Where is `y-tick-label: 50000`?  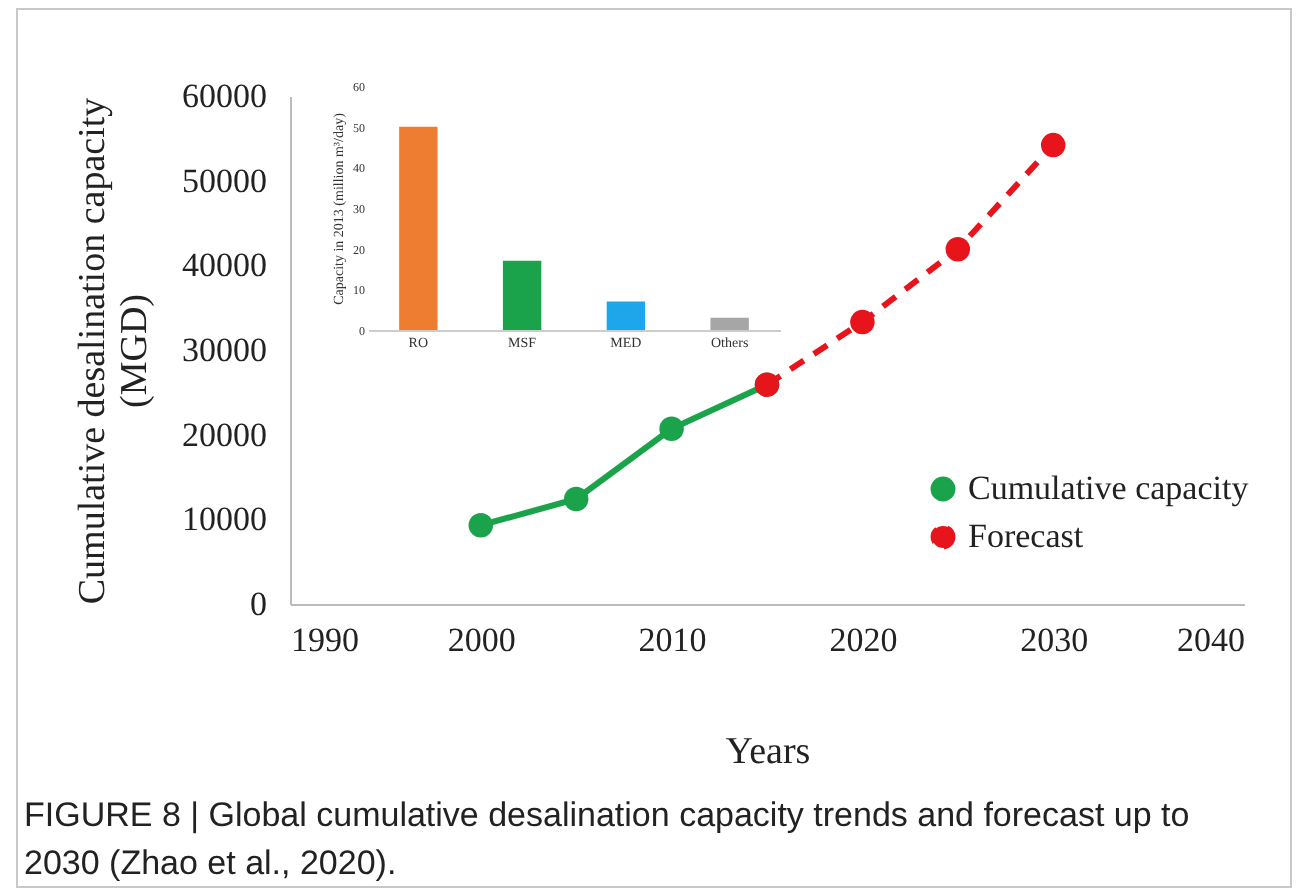 y-tick-label: 50000 is located at coordinates (224, 180).